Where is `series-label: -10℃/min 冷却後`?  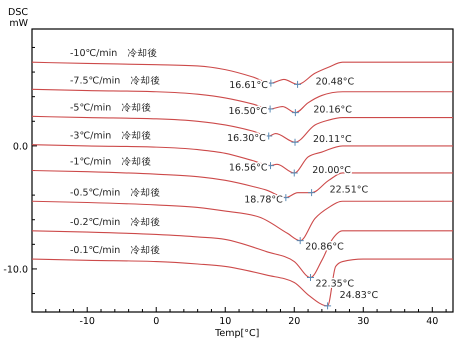 series-label: -10℃/min 冷却後 is located at coordinates (114, 53).